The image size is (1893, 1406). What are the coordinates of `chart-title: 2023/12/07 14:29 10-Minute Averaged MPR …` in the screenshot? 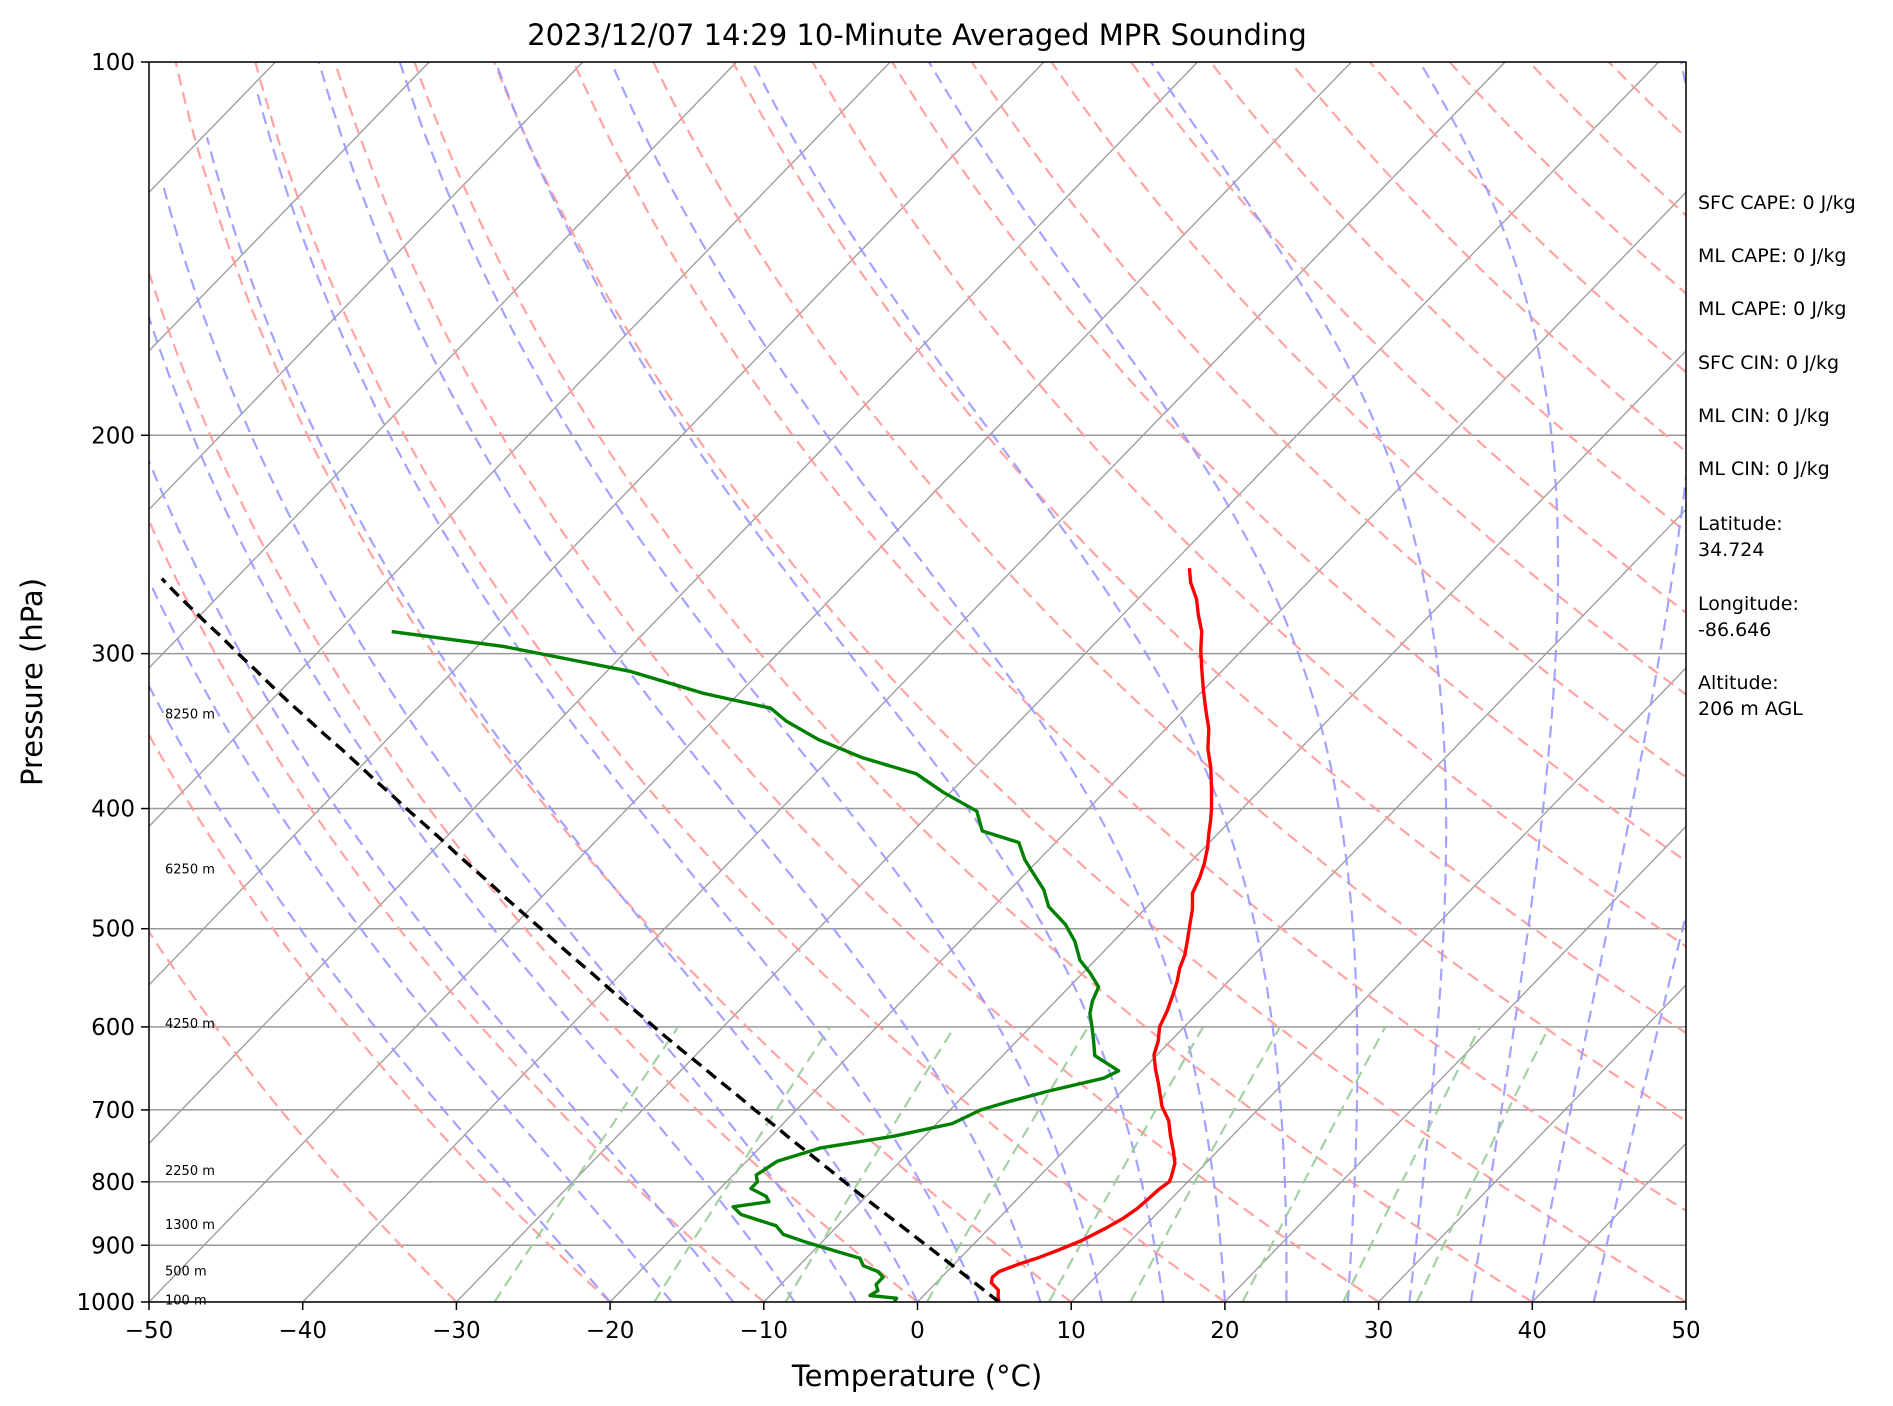 It's located at (917, 35).